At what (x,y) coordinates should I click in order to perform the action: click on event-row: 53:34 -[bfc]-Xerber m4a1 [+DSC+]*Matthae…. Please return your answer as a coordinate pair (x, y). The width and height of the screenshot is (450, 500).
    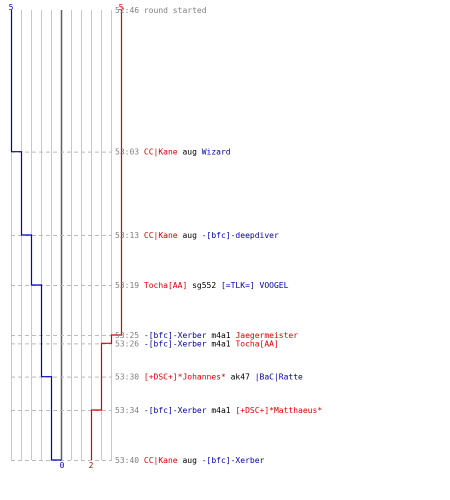
    Looking at the image, I should click on (218, 410).